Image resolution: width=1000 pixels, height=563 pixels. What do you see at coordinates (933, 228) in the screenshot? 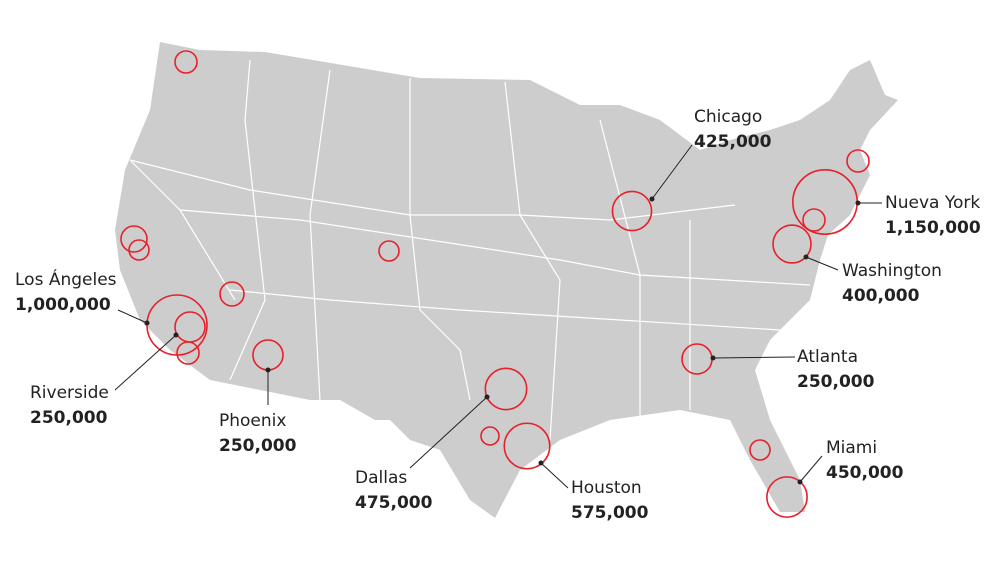
I see `city-value: 1,150,000` at bounding box center [933, 228].